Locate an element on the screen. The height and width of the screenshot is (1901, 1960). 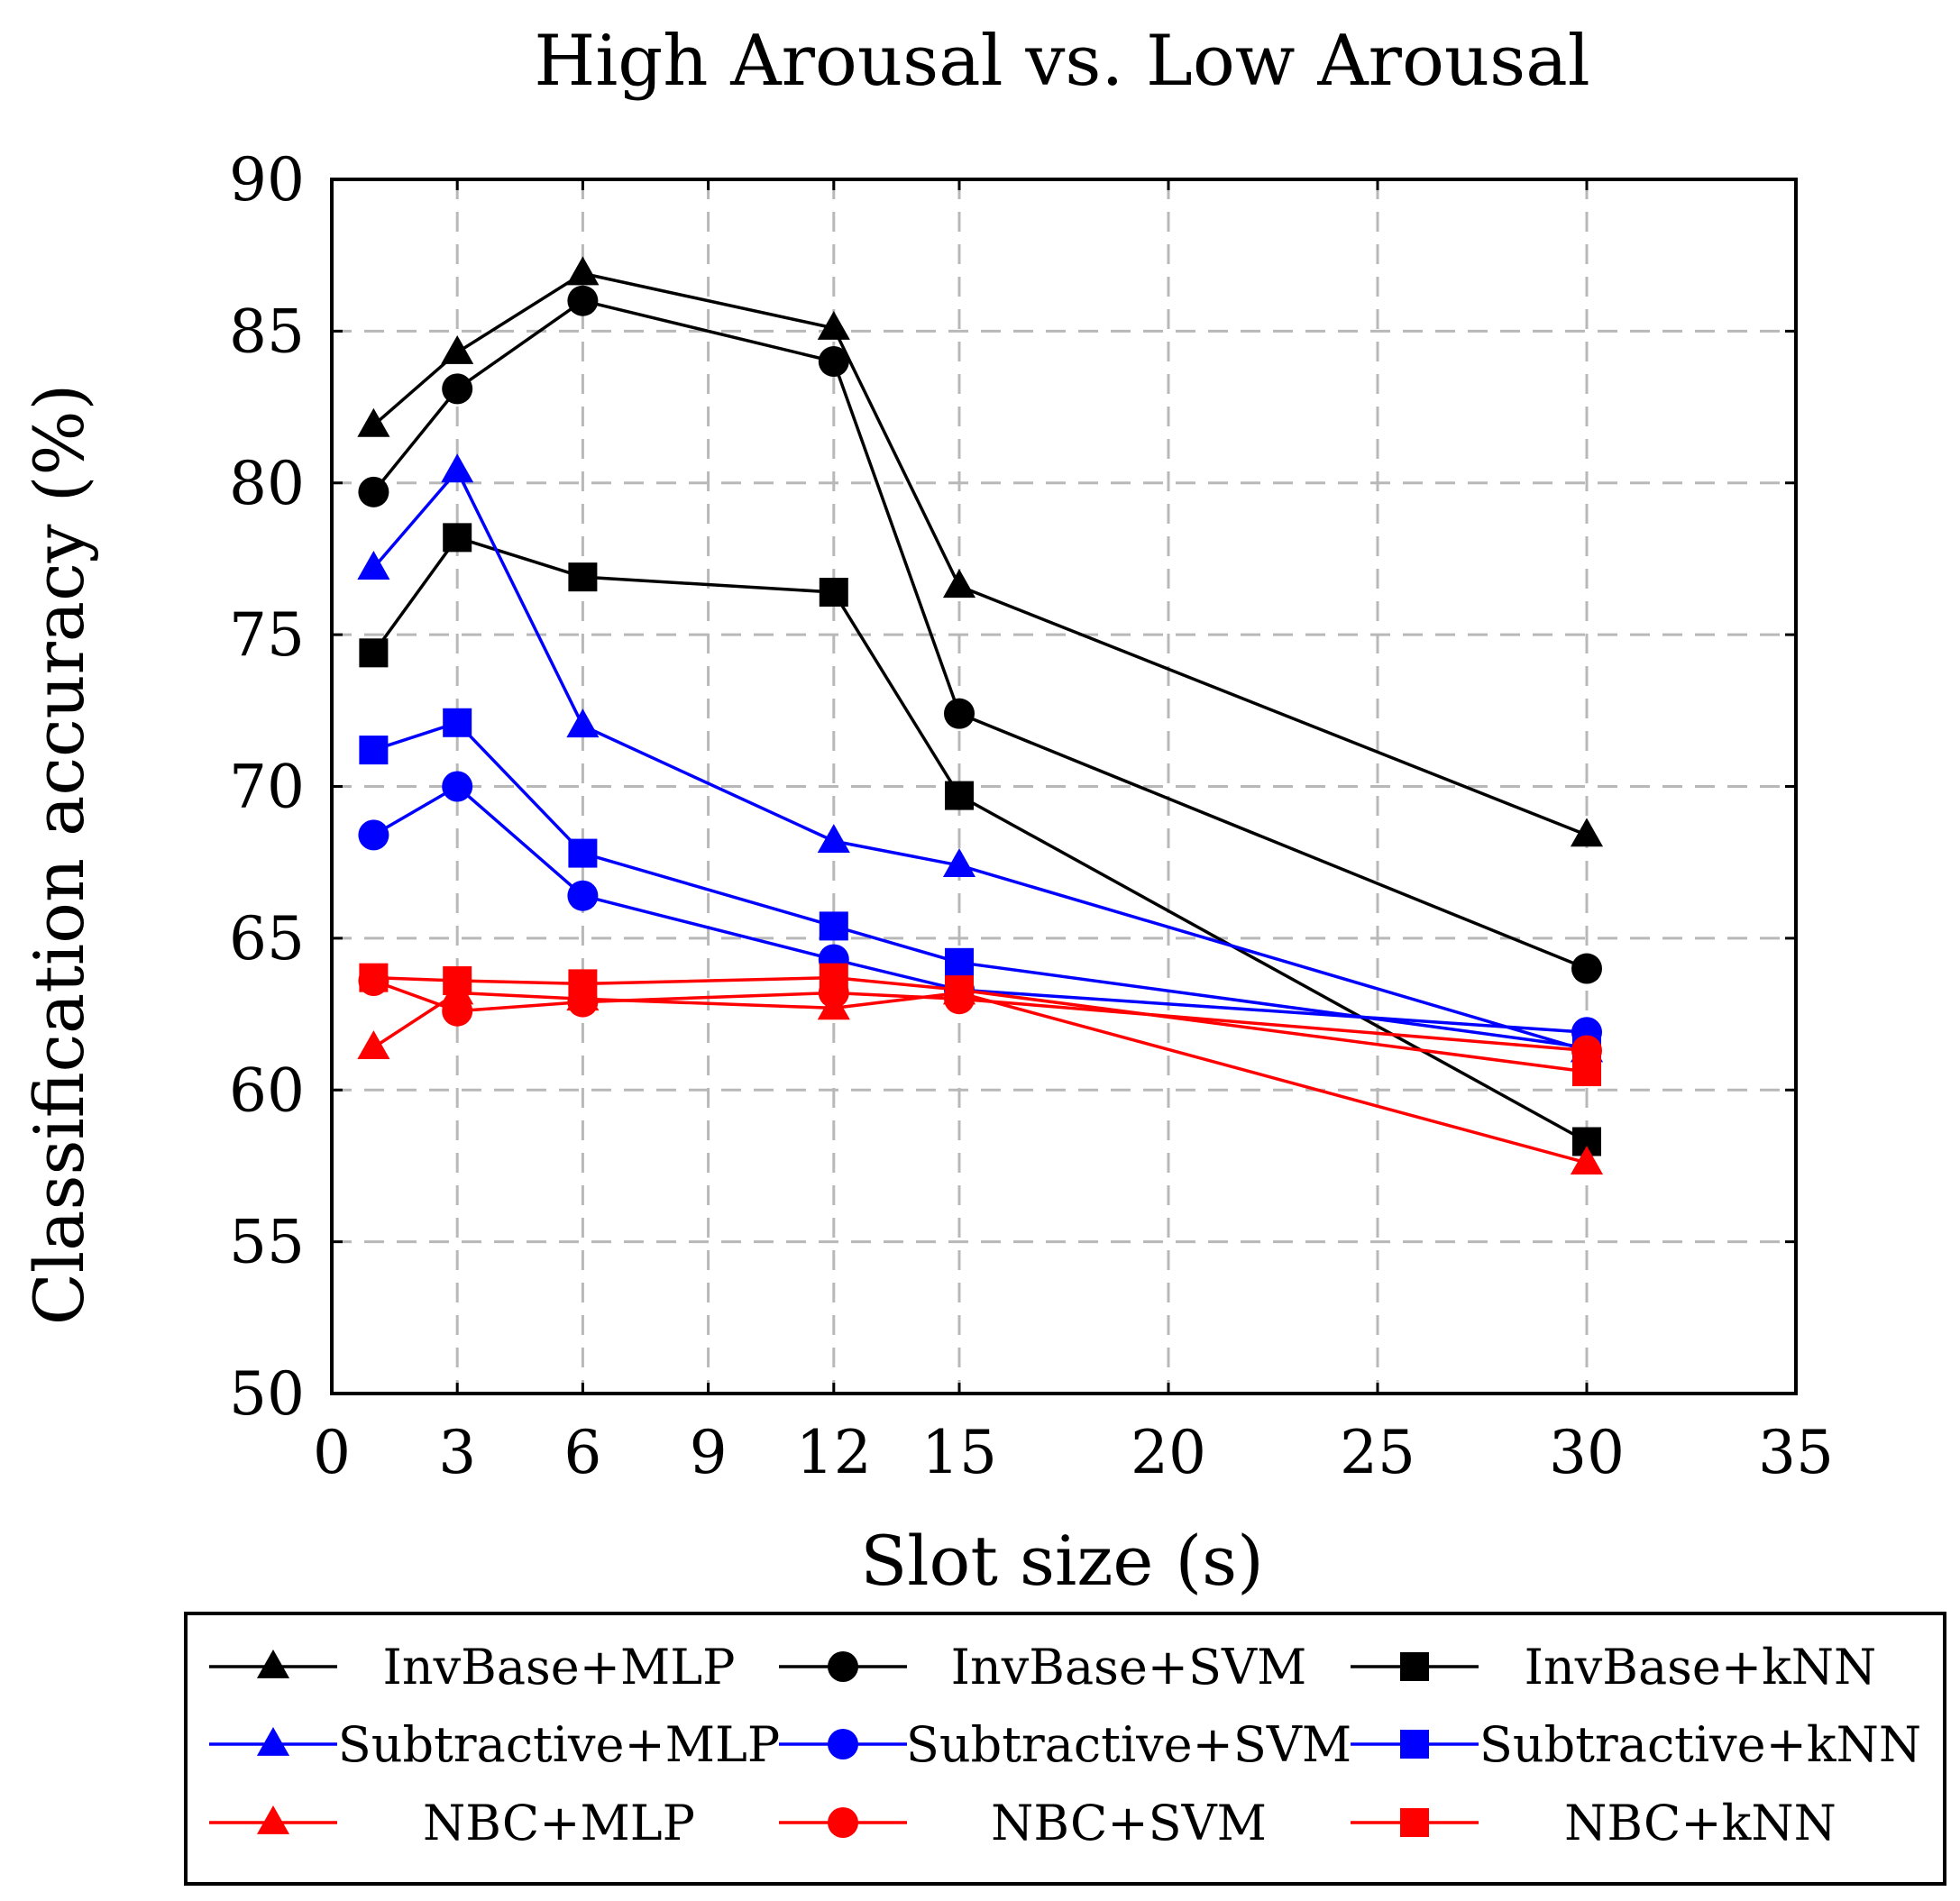
legend-label: InvBase+kNN is located at coordinates (1701, 1667).